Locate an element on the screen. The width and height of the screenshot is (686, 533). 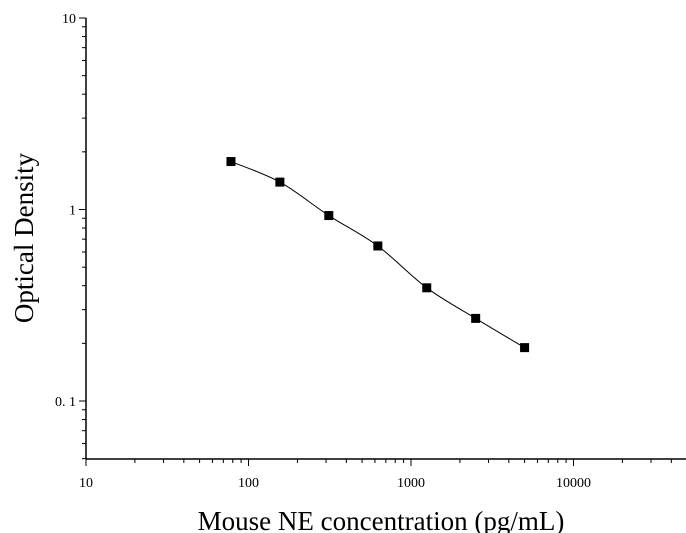
x-tick-label: 1000 is located at coordinates (411, 483).